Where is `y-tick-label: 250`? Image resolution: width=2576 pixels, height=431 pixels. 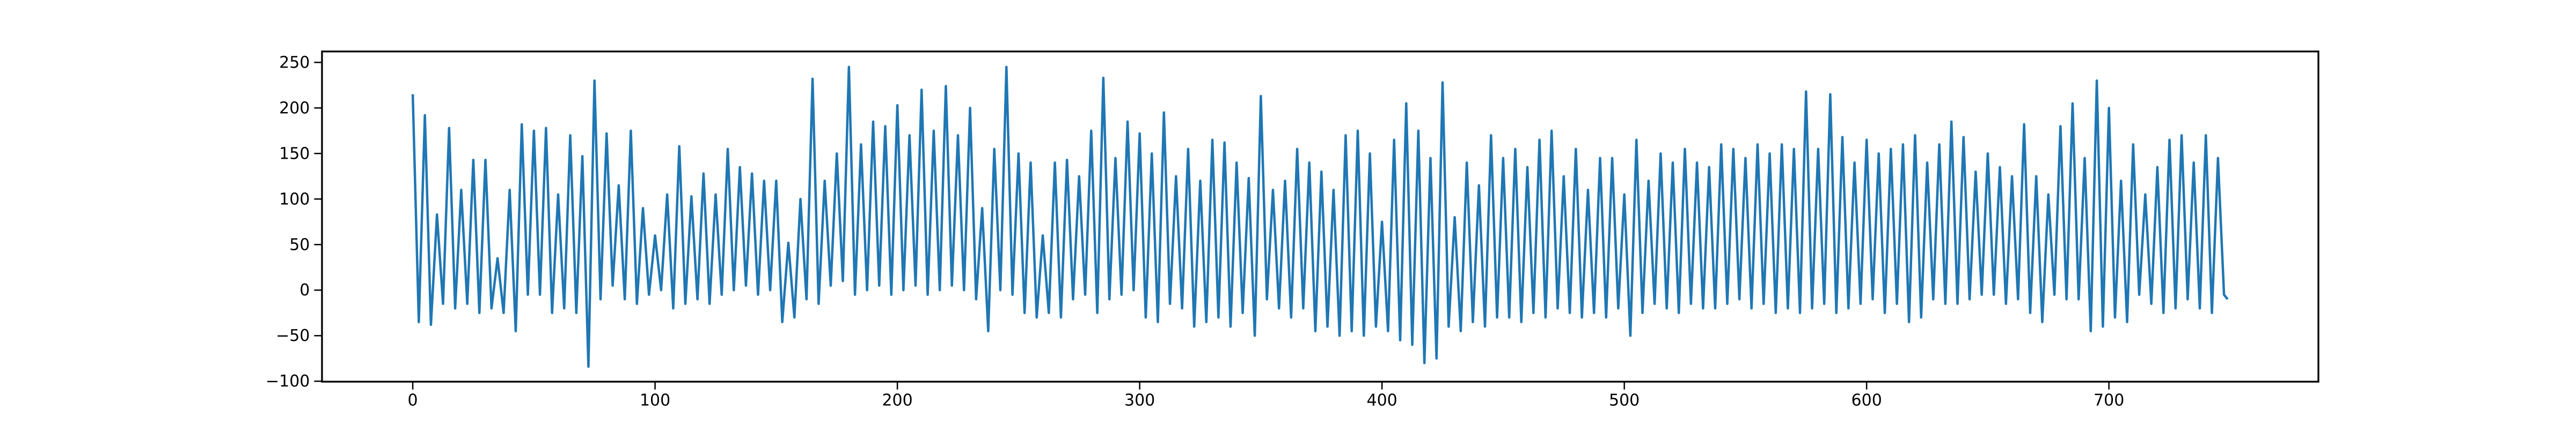
y-tick-label: 250 is located at coordinates (294, 62).